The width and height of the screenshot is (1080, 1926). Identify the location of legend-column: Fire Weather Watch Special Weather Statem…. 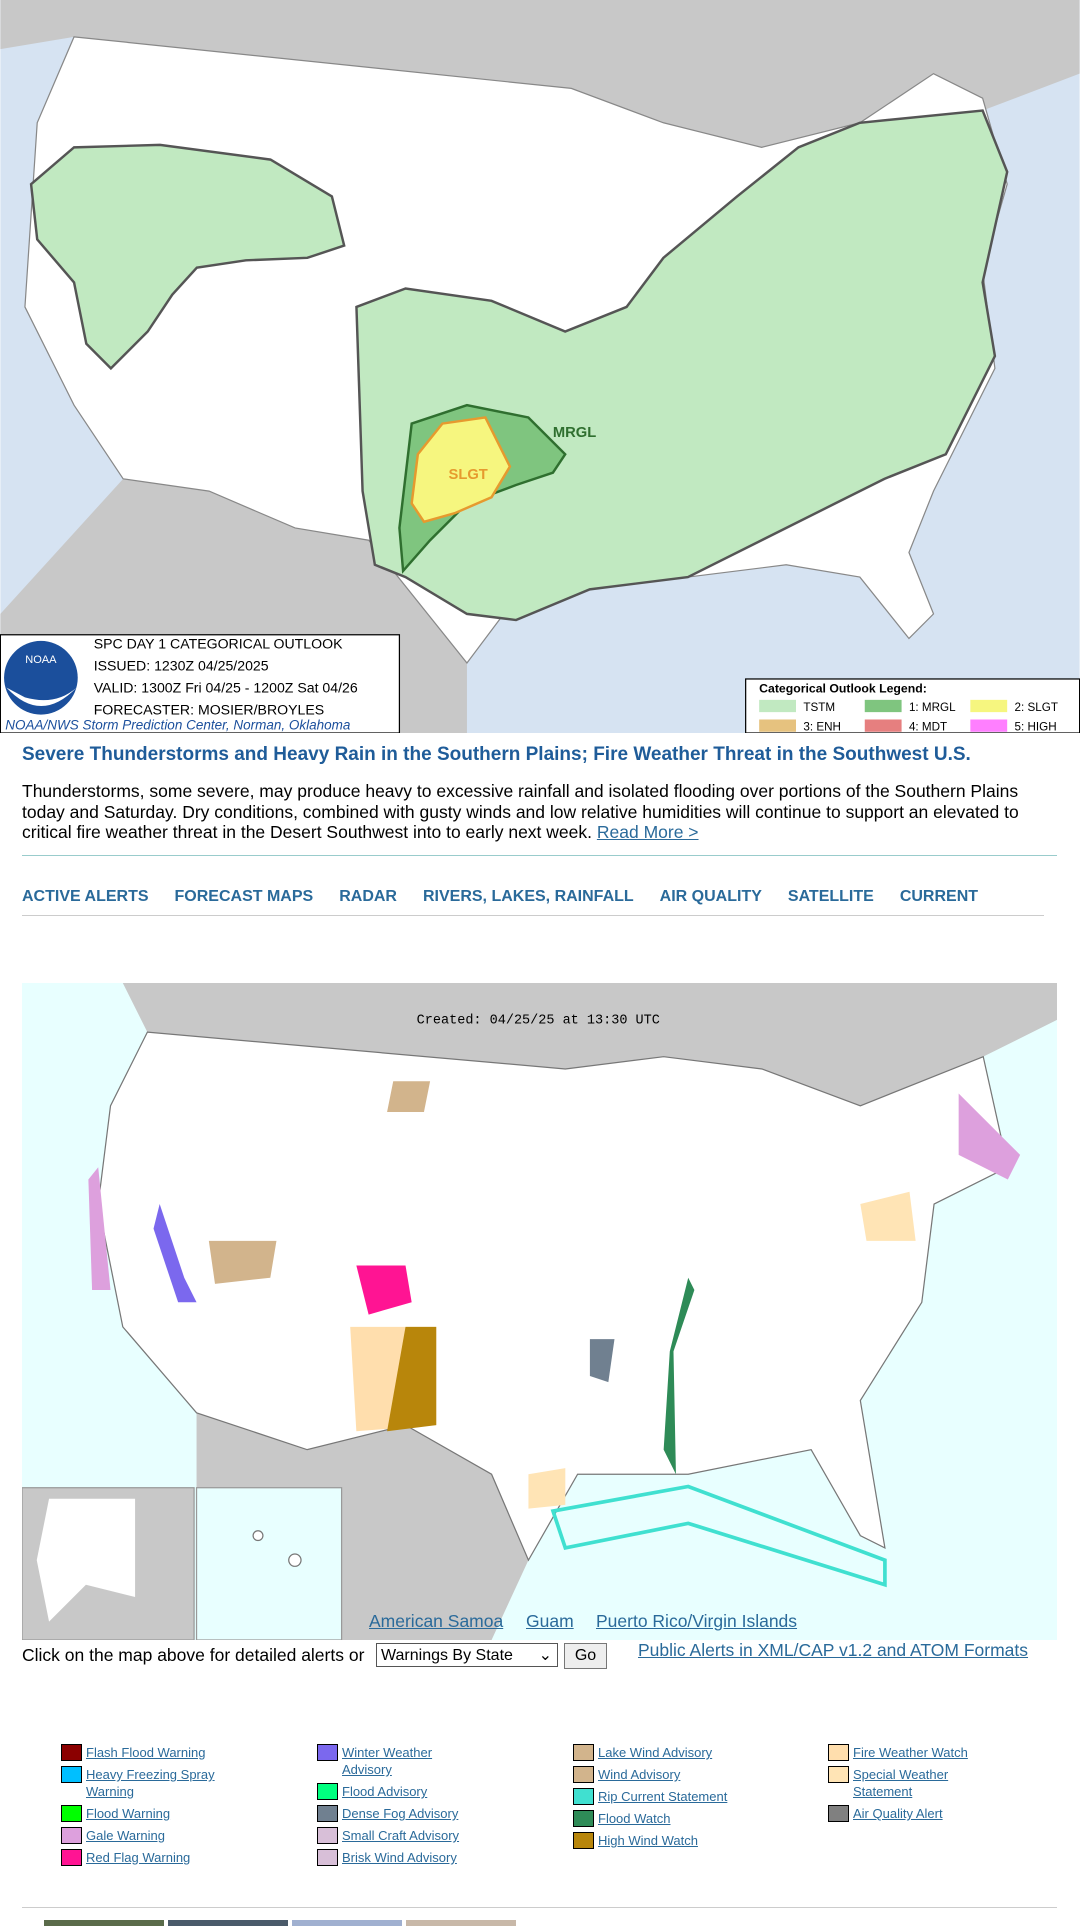
(928, 1785).